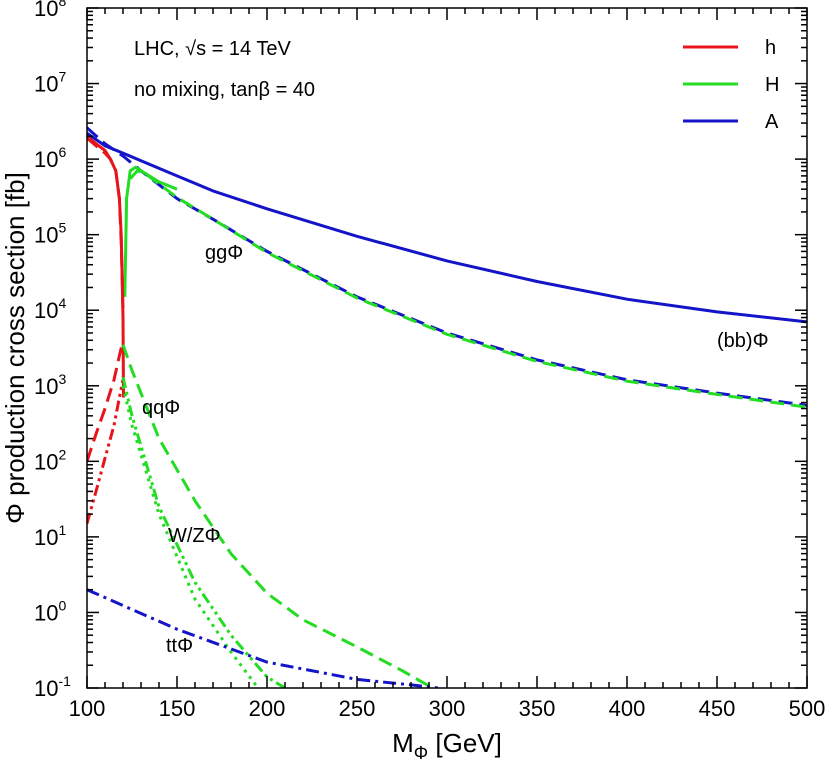  I want to click on x-tick-label: 100, so click(87, 708).